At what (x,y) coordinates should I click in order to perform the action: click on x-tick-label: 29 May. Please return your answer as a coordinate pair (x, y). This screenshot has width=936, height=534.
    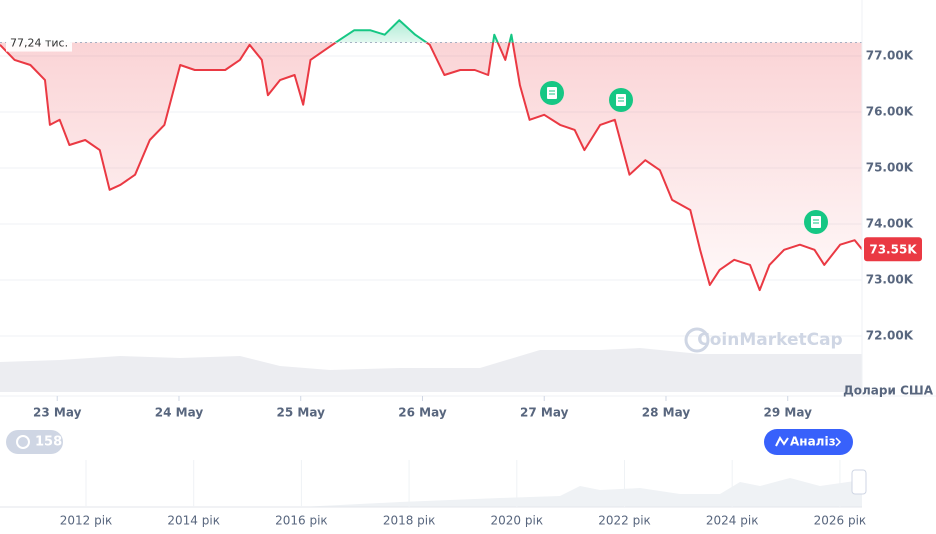
    Looking at the image, I should click on (788, 413).